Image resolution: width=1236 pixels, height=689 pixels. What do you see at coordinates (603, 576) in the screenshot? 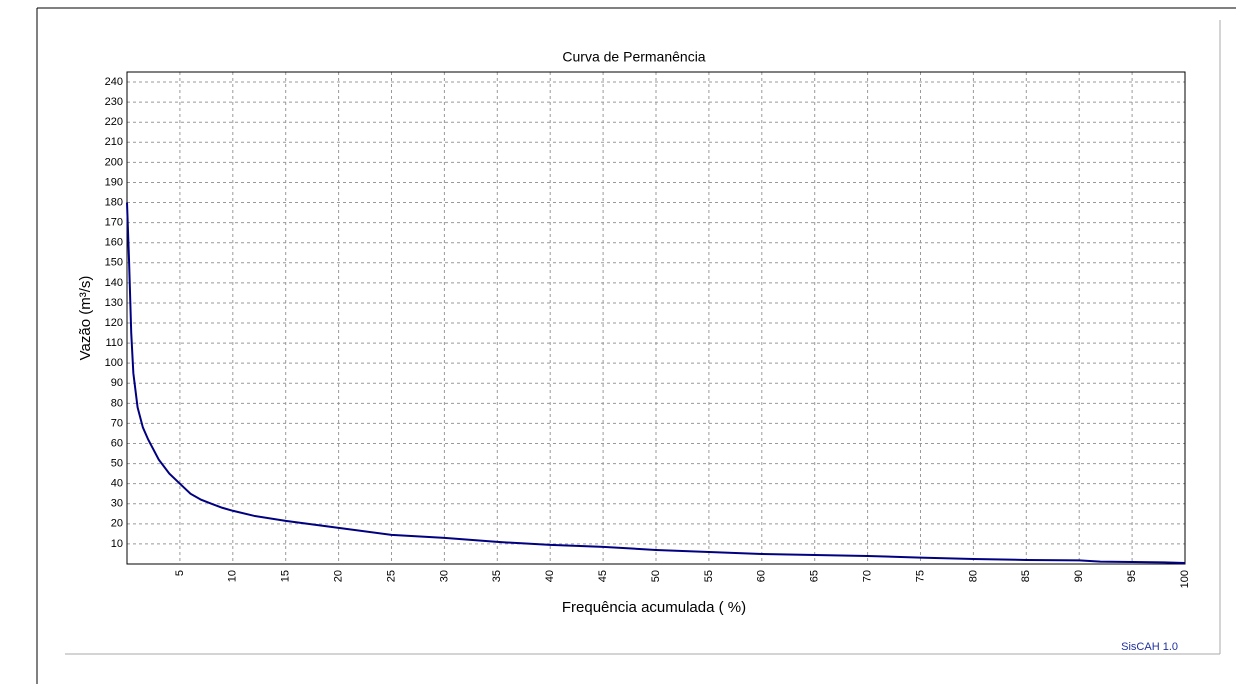
I see `x-tick-label: 45` at bounding box center [603, 576].